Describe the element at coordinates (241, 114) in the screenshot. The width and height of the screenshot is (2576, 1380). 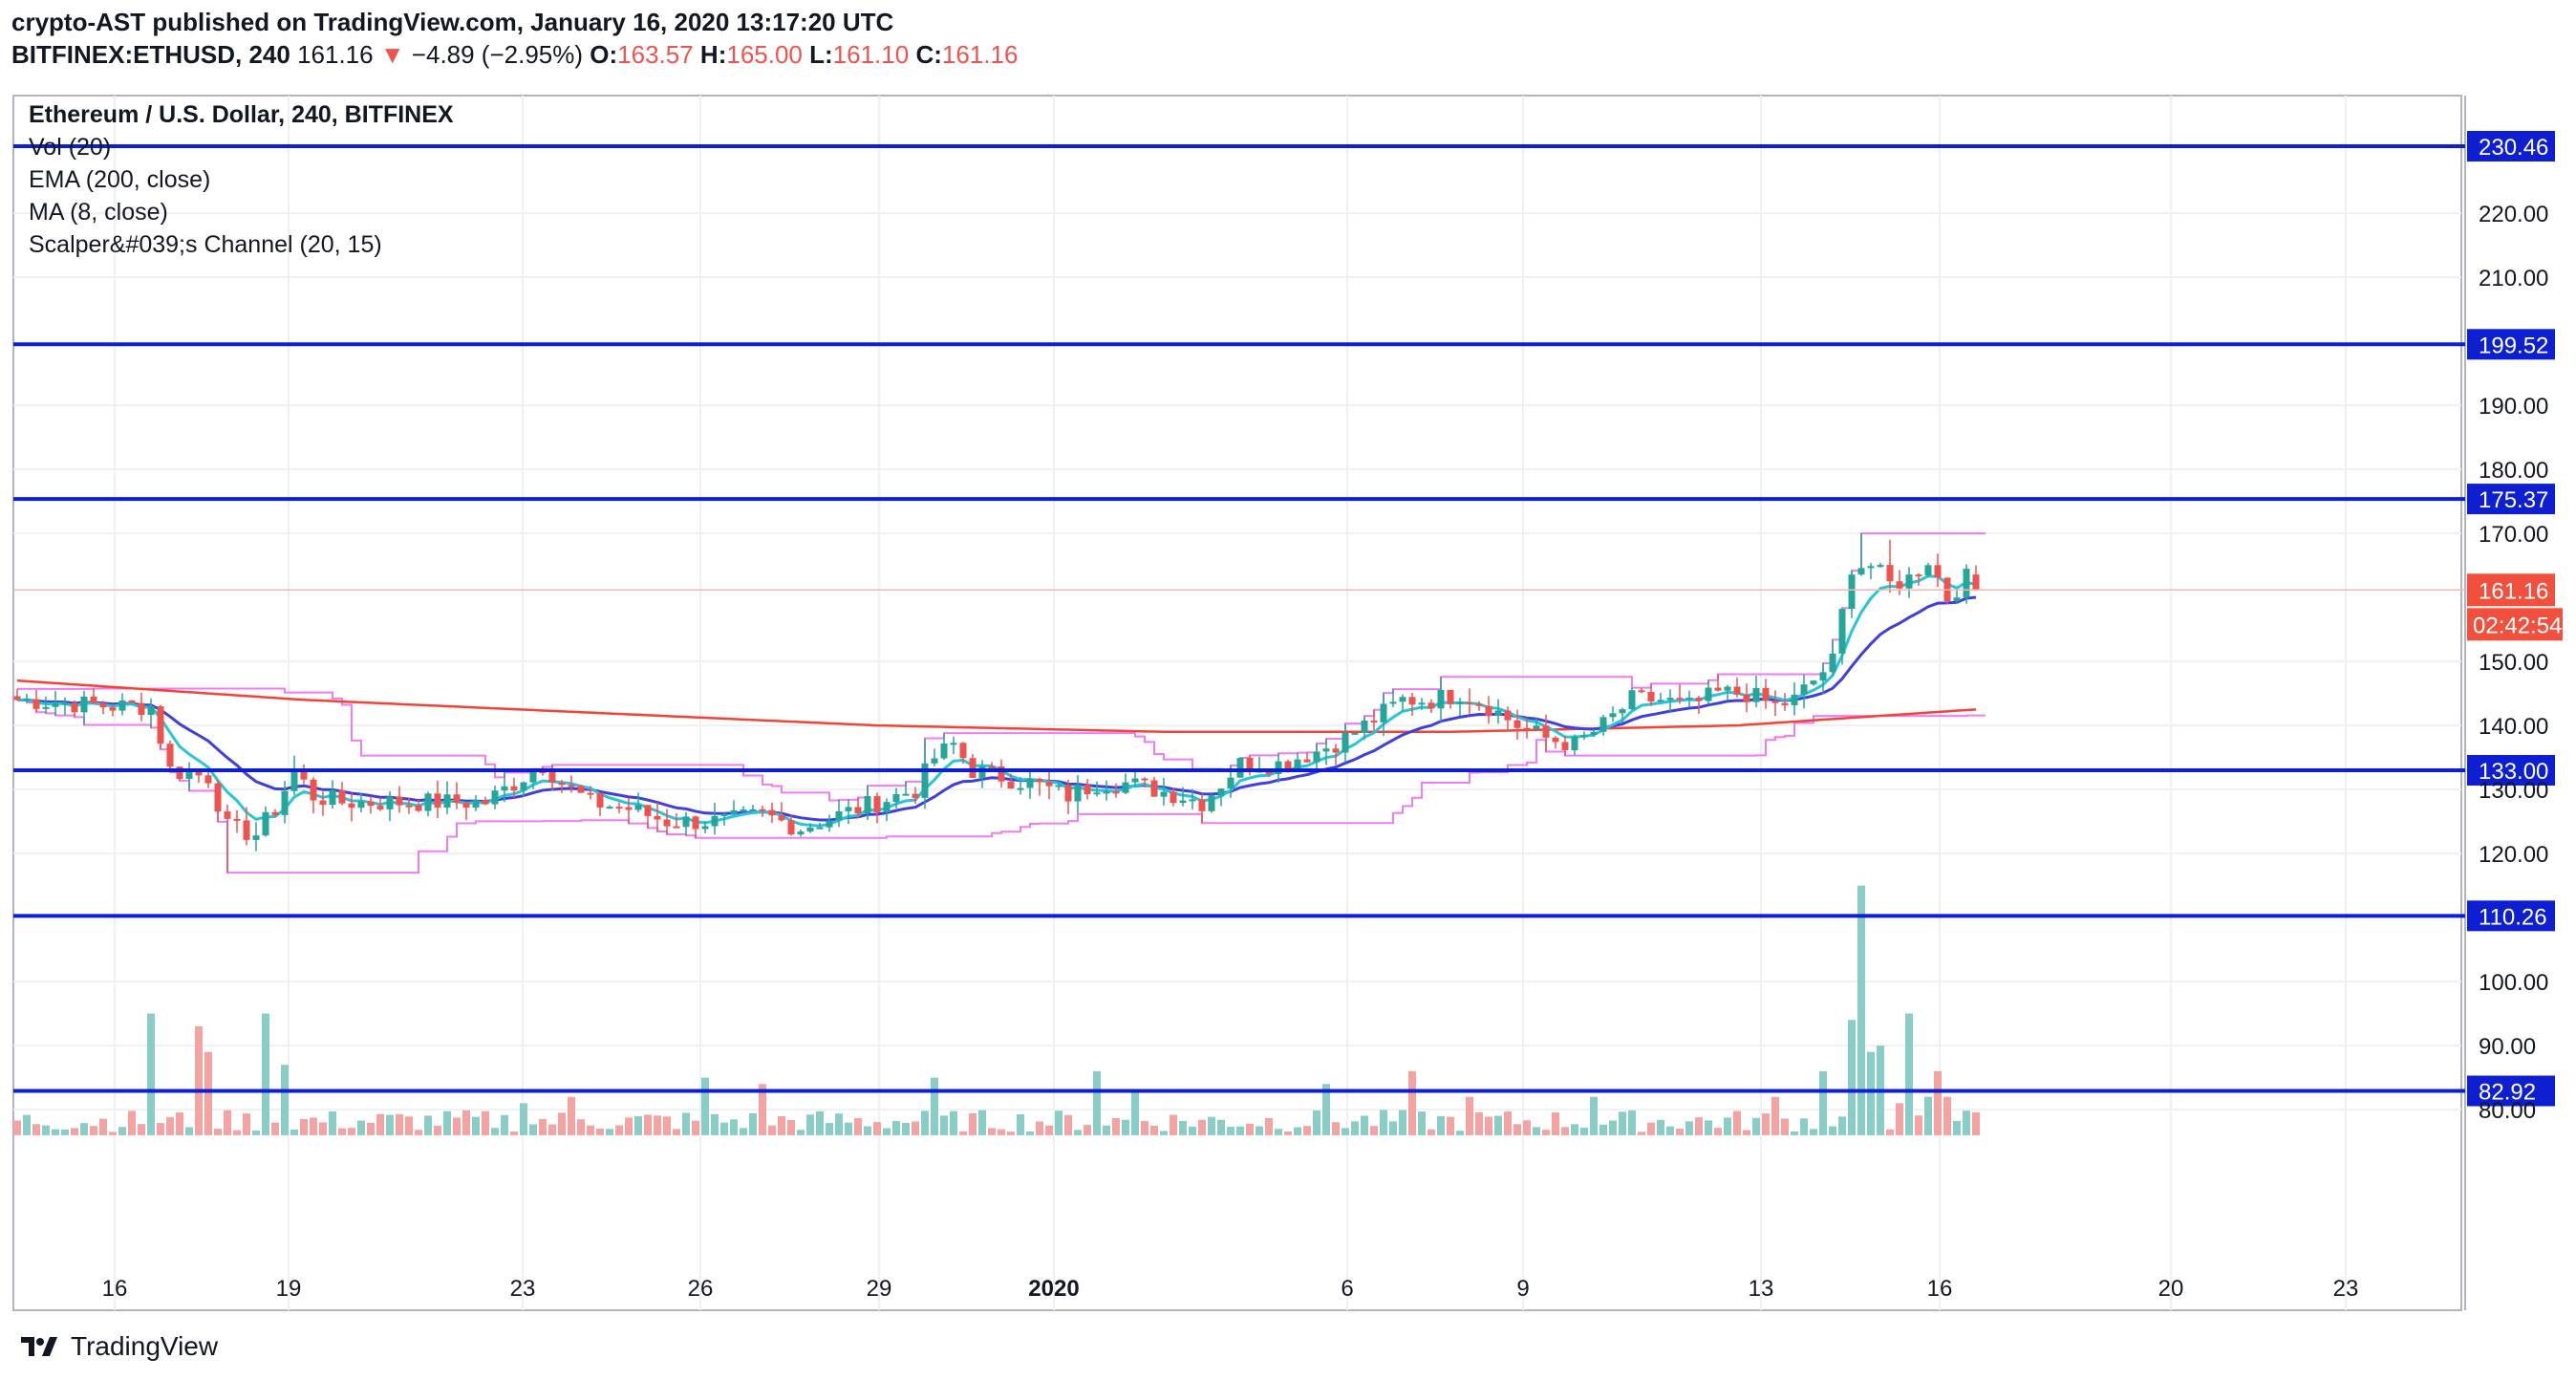
I see `chart-title: Ethereum / U.S. Dollar, 240, BITFINEX` at that location.